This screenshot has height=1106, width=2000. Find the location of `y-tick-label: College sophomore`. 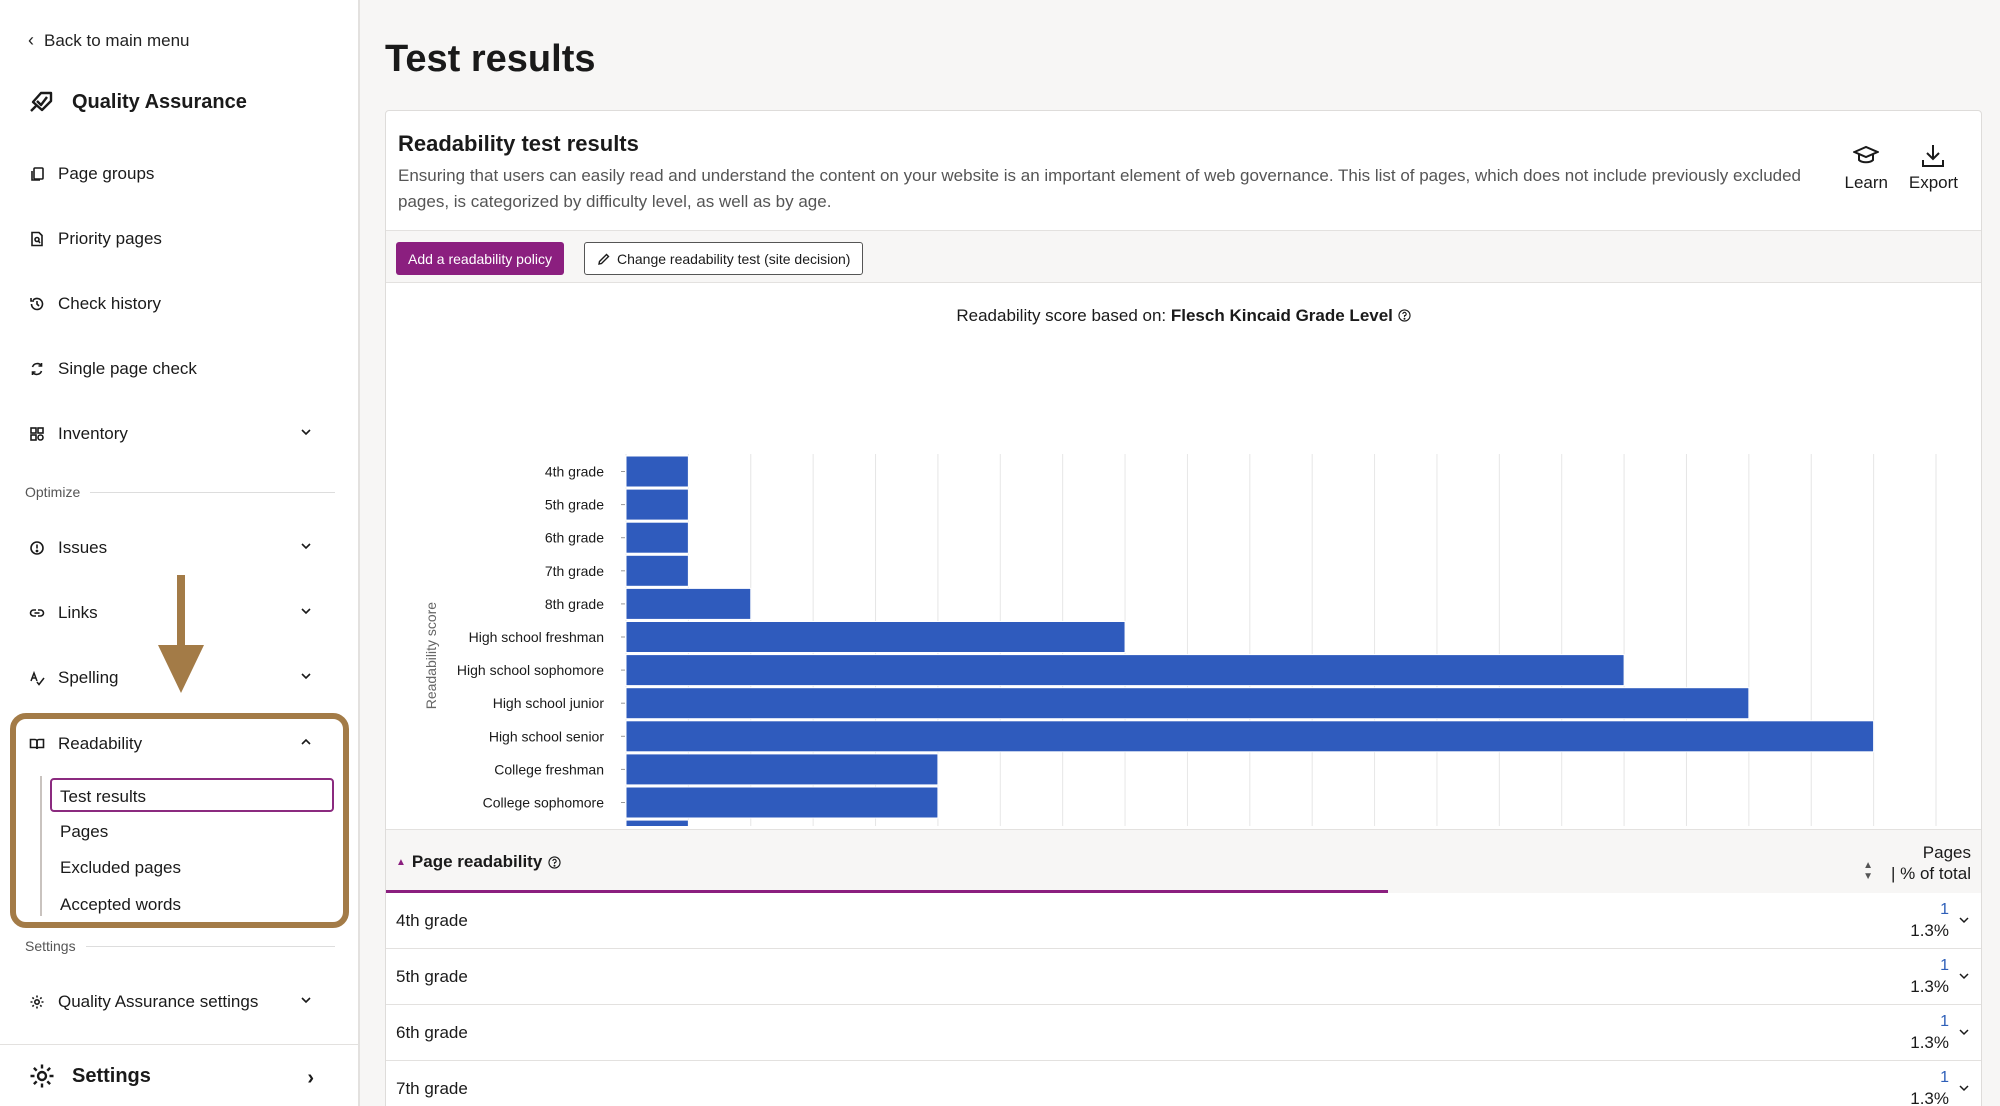

y-tick-label: College sophomore is located at coordinates (544, 803).